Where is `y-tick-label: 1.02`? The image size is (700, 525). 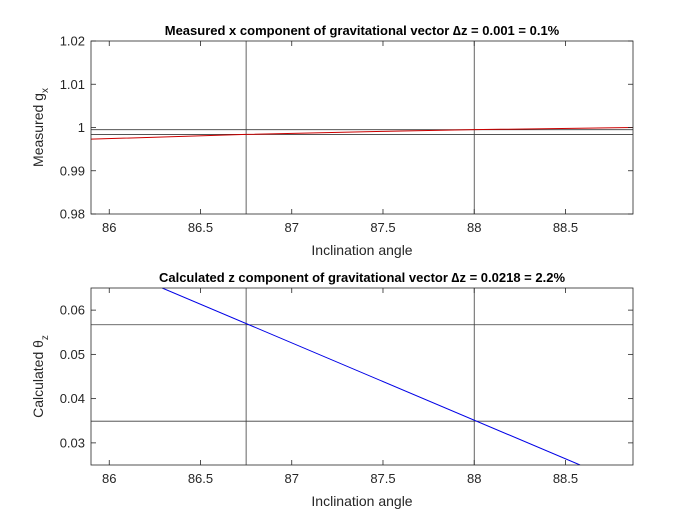
y-tick-label: 1.02 is located at coordinates (72, 41).